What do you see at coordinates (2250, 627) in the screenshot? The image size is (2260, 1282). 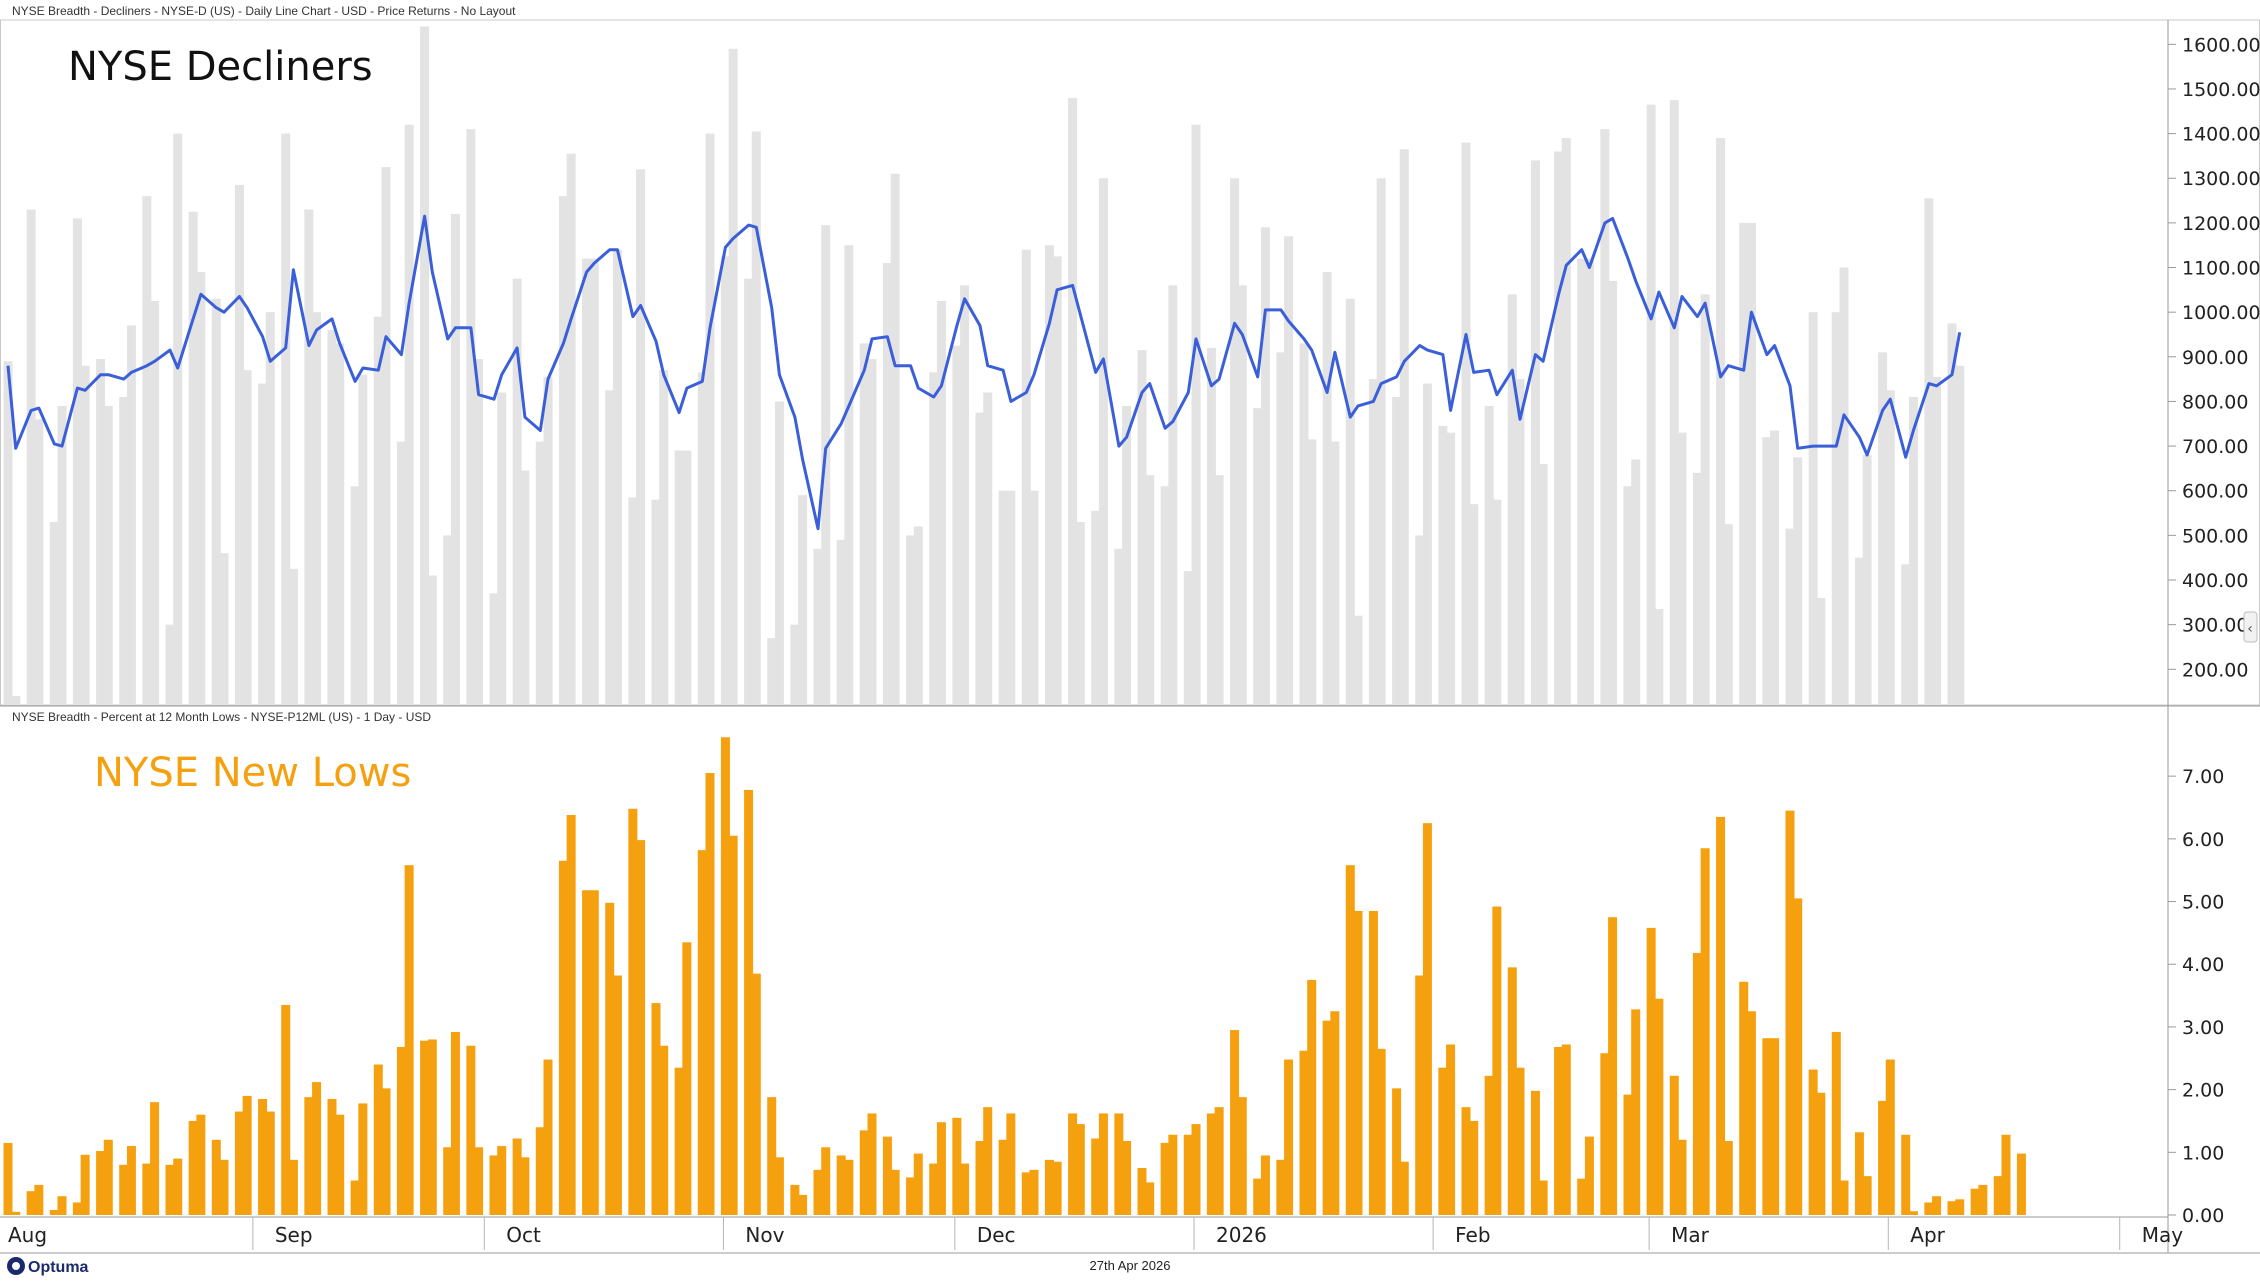 I see `collapse-panel-handle: ‹` at bounding box center [2250, 627].